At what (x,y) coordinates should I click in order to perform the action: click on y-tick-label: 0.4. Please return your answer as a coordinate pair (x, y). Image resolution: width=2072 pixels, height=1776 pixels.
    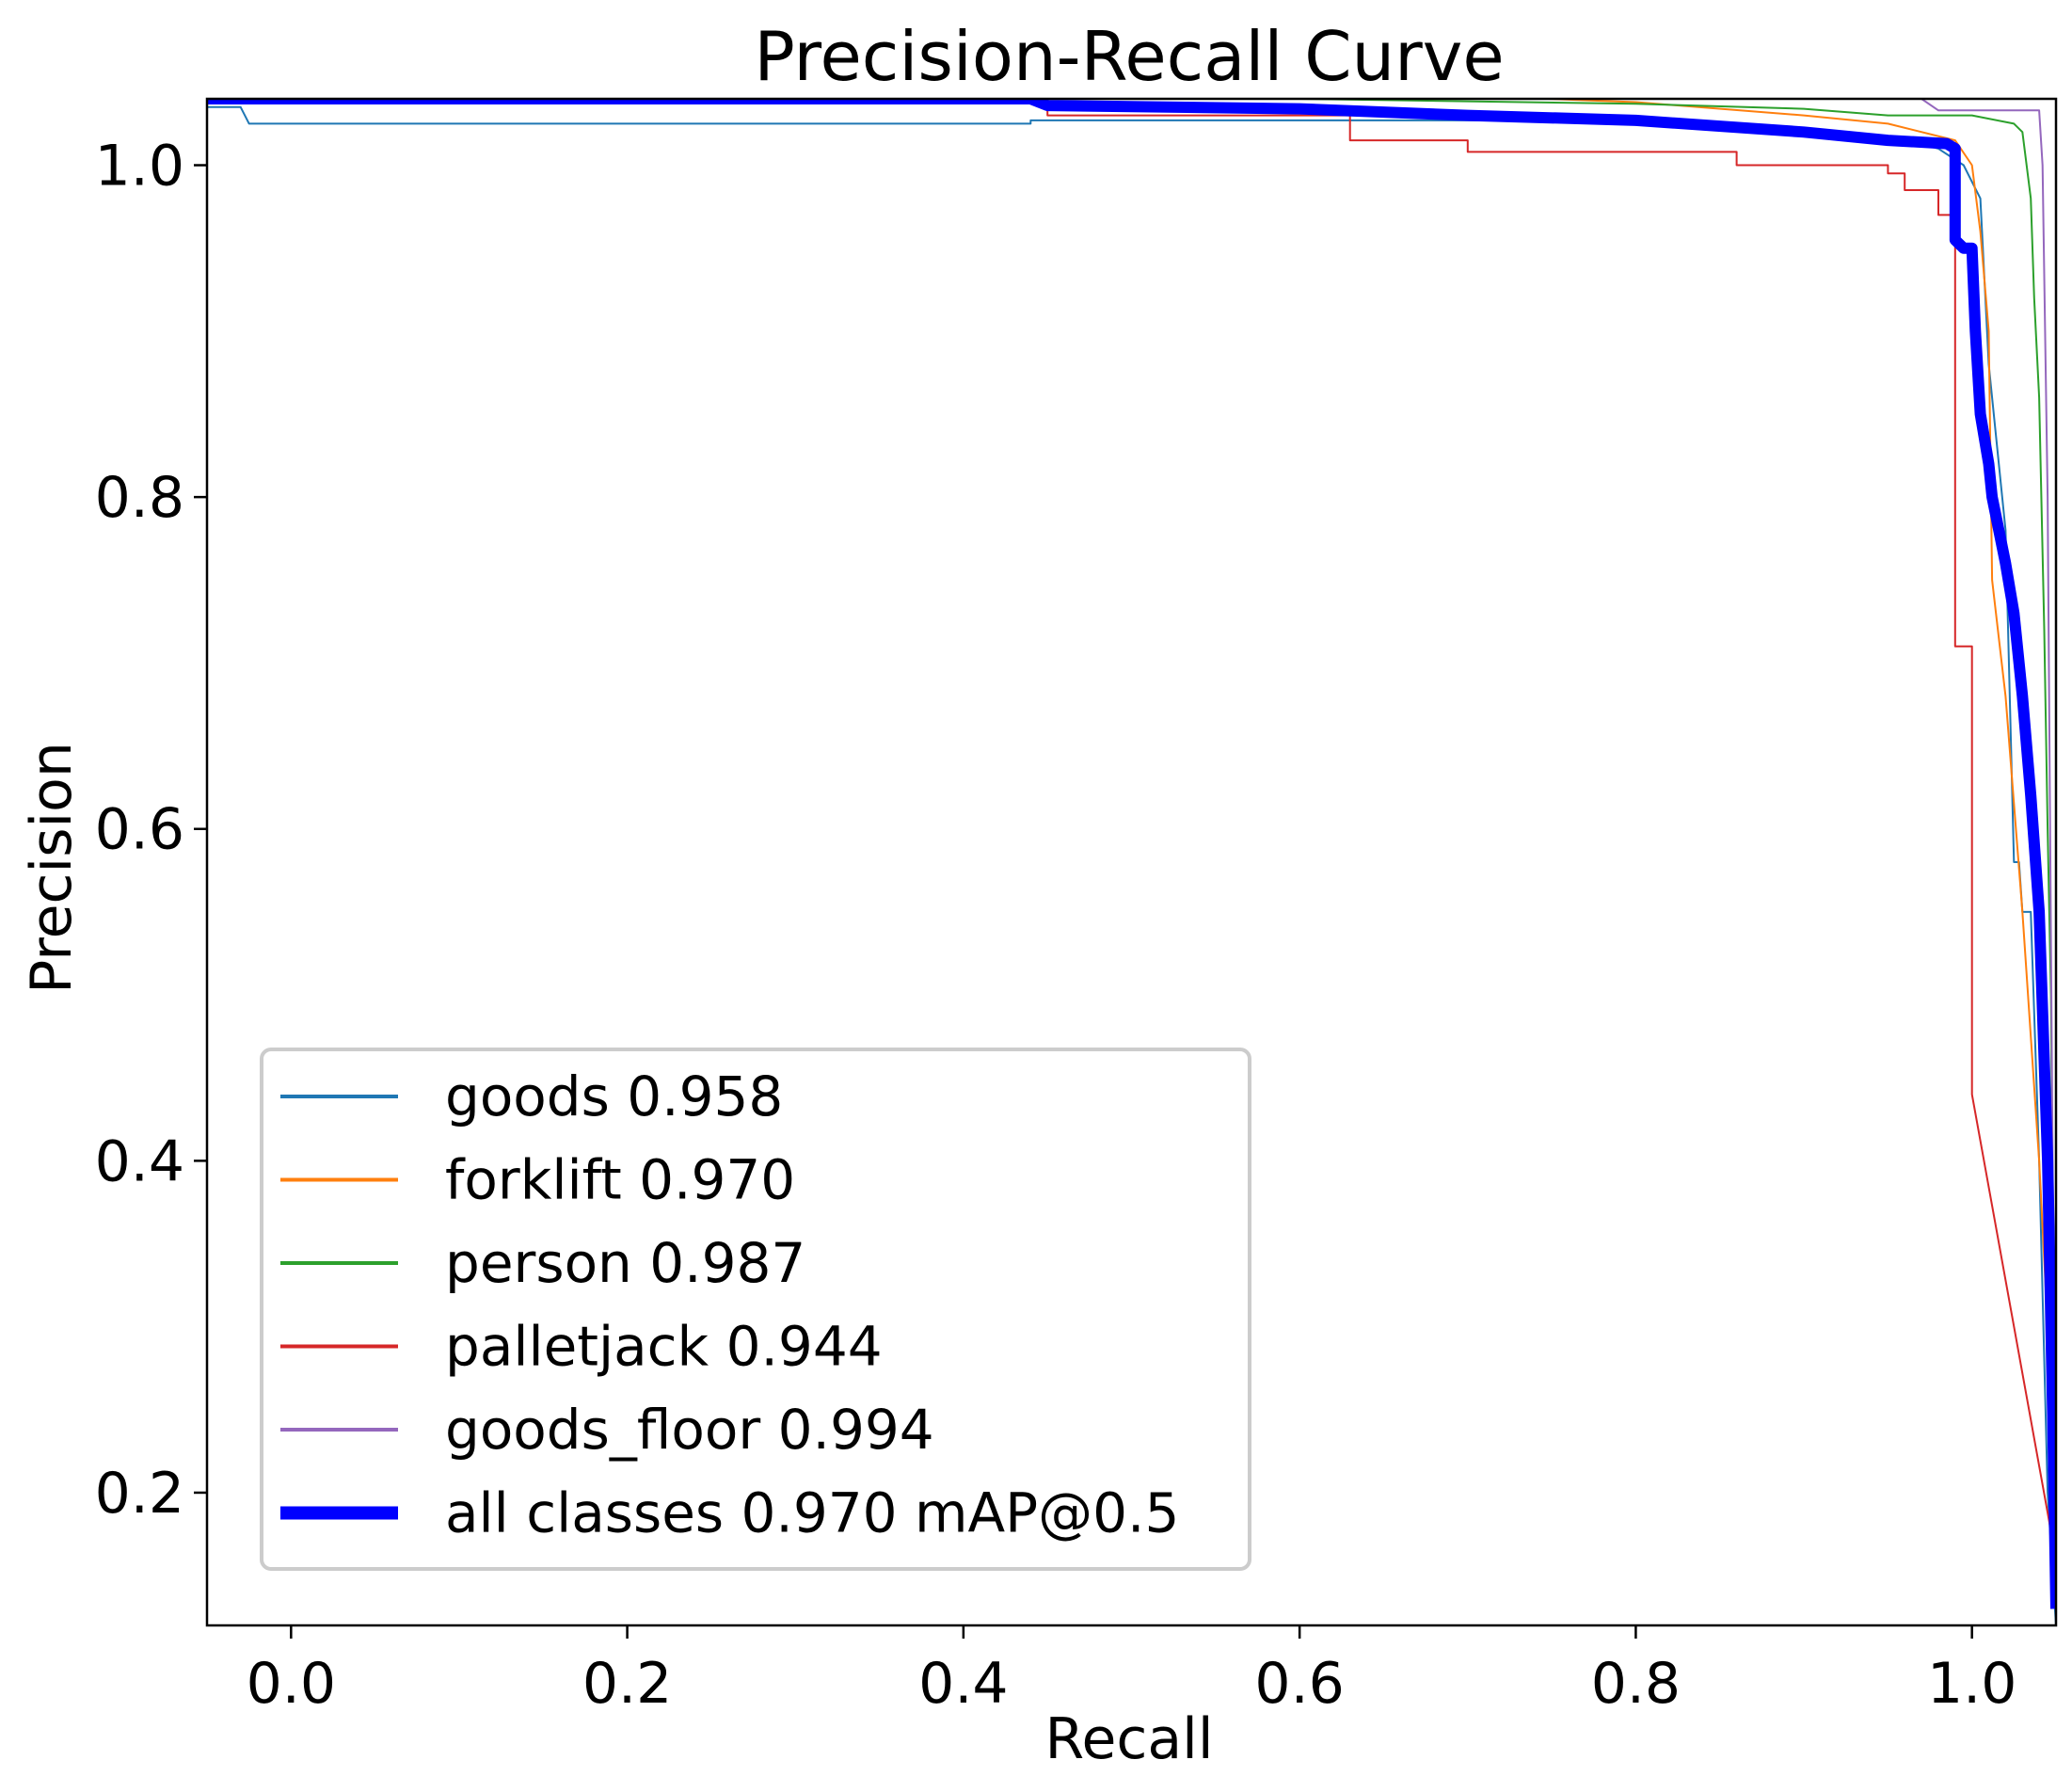
    Looking at the image, I should click on (139, 1161).